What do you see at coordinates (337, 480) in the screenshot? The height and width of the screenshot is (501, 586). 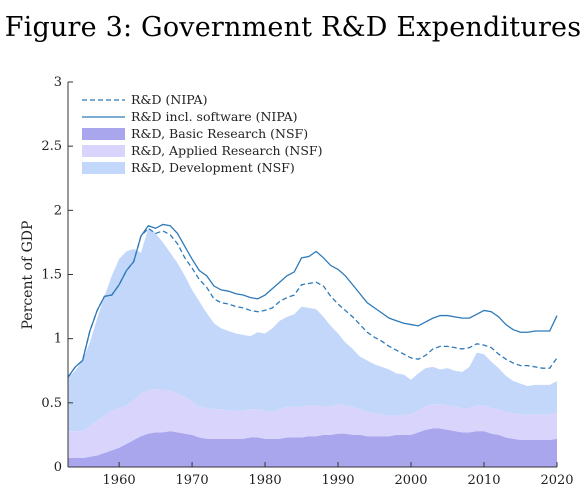 I see `x-tick-label: 1990` at bounding box center [337, 480].